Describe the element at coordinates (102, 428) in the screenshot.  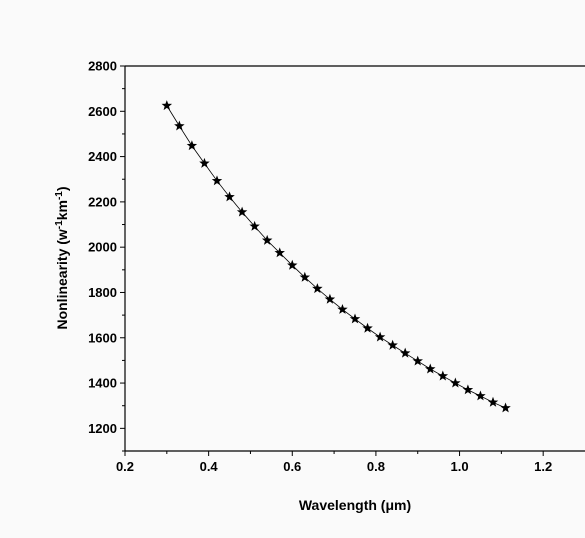
I see `y-tick-label: 1200` at that location.